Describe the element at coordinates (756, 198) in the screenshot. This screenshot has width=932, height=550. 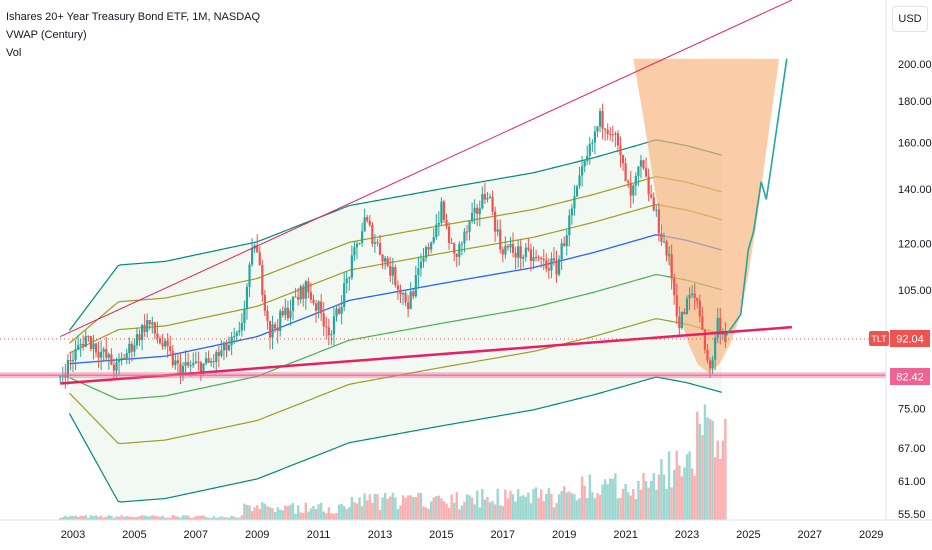
I see `projection-path` at that location.